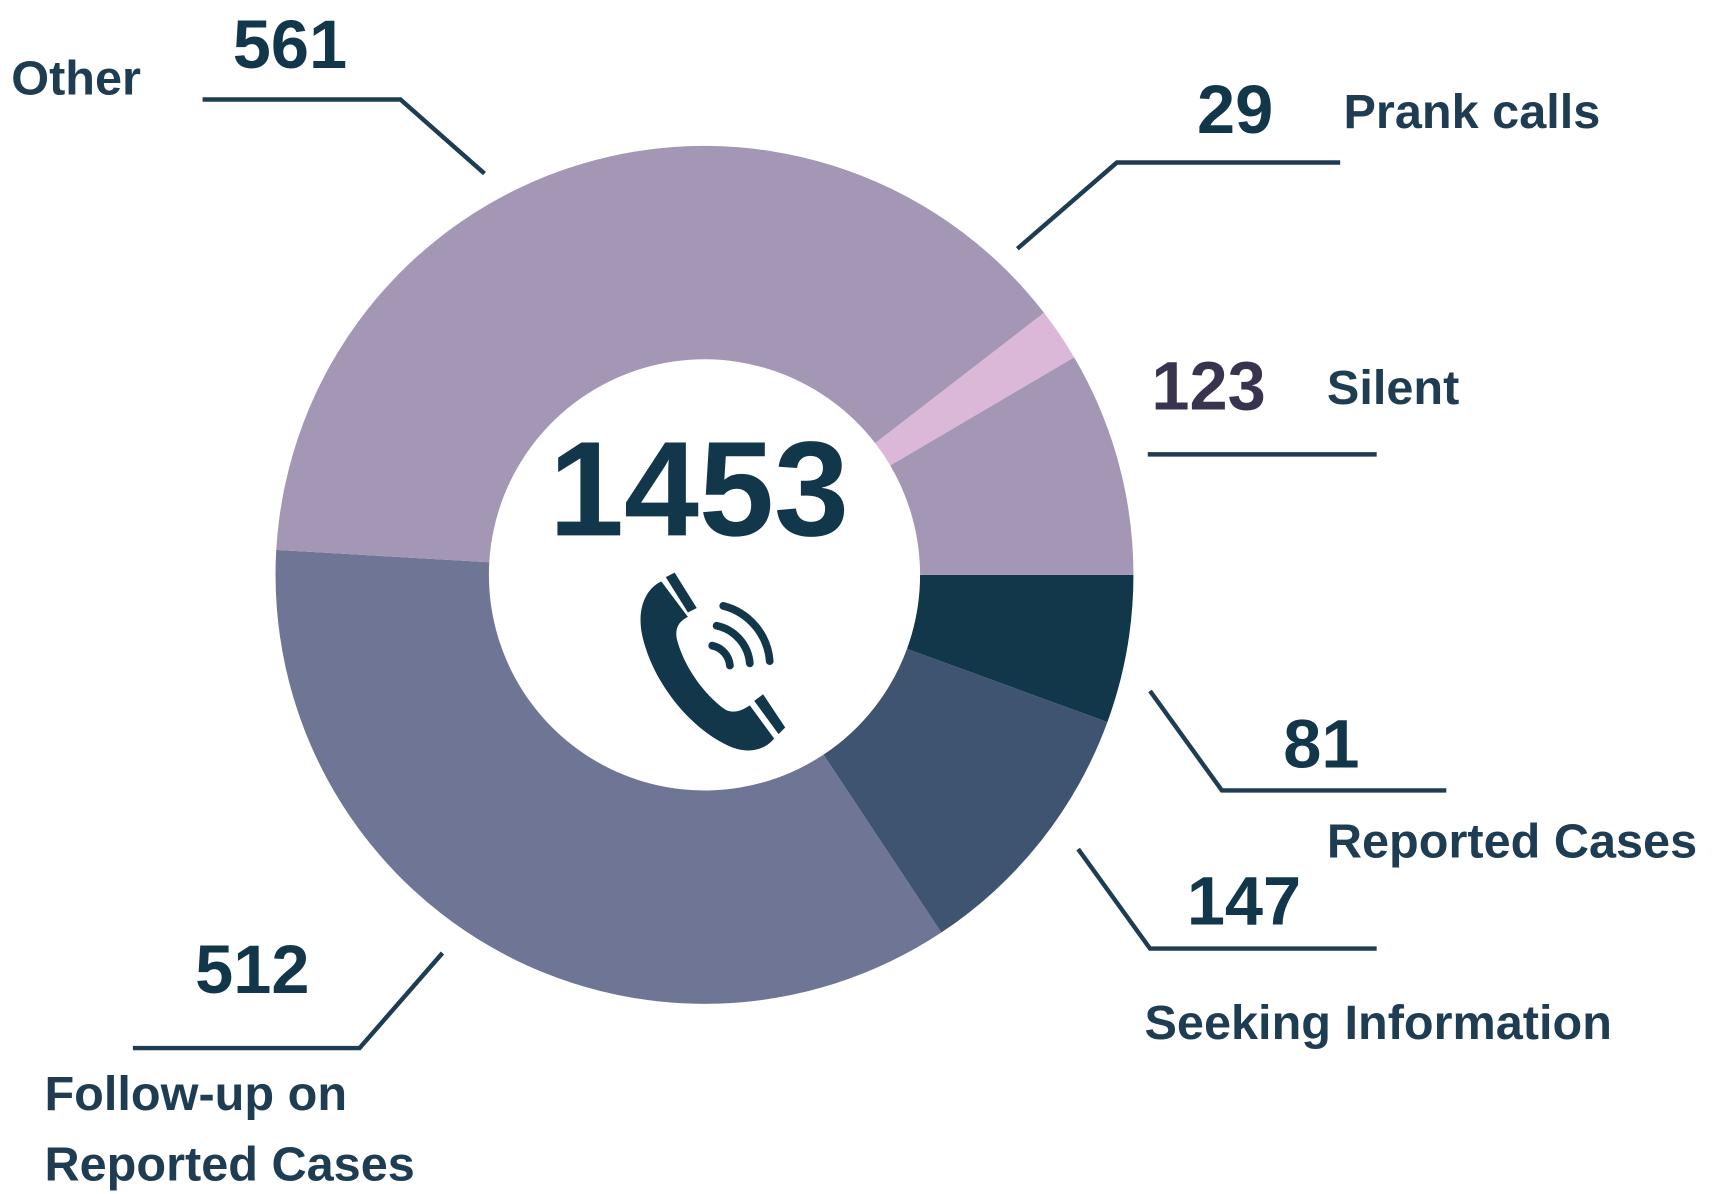 This screenshot has height=1194, width=1734. What do you see at coordinates (1208, 385) in the screenshot?
I see `value-label: 123` at bounding box center [1208, 385].